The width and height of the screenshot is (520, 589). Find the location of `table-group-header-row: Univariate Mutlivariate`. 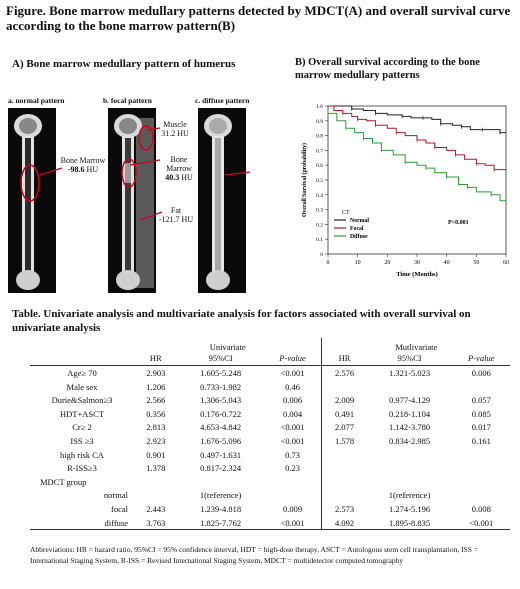

table-group-header-row: Univariate Mutlivariate is located at coordinates (270, 345).